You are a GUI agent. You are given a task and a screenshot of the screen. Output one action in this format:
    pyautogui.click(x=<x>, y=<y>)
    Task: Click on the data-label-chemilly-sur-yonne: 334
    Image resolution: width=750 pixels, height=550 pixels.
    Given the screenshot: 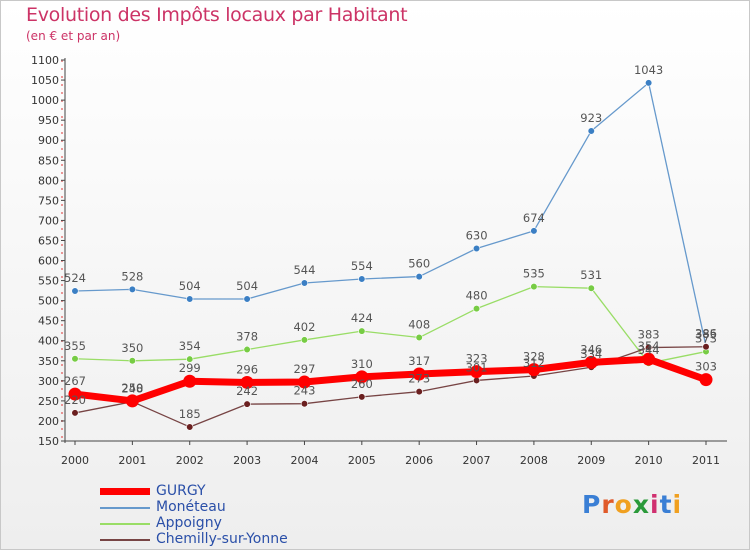 What is the action you would take?
    pyautogui.click(x=591, y=354)
    